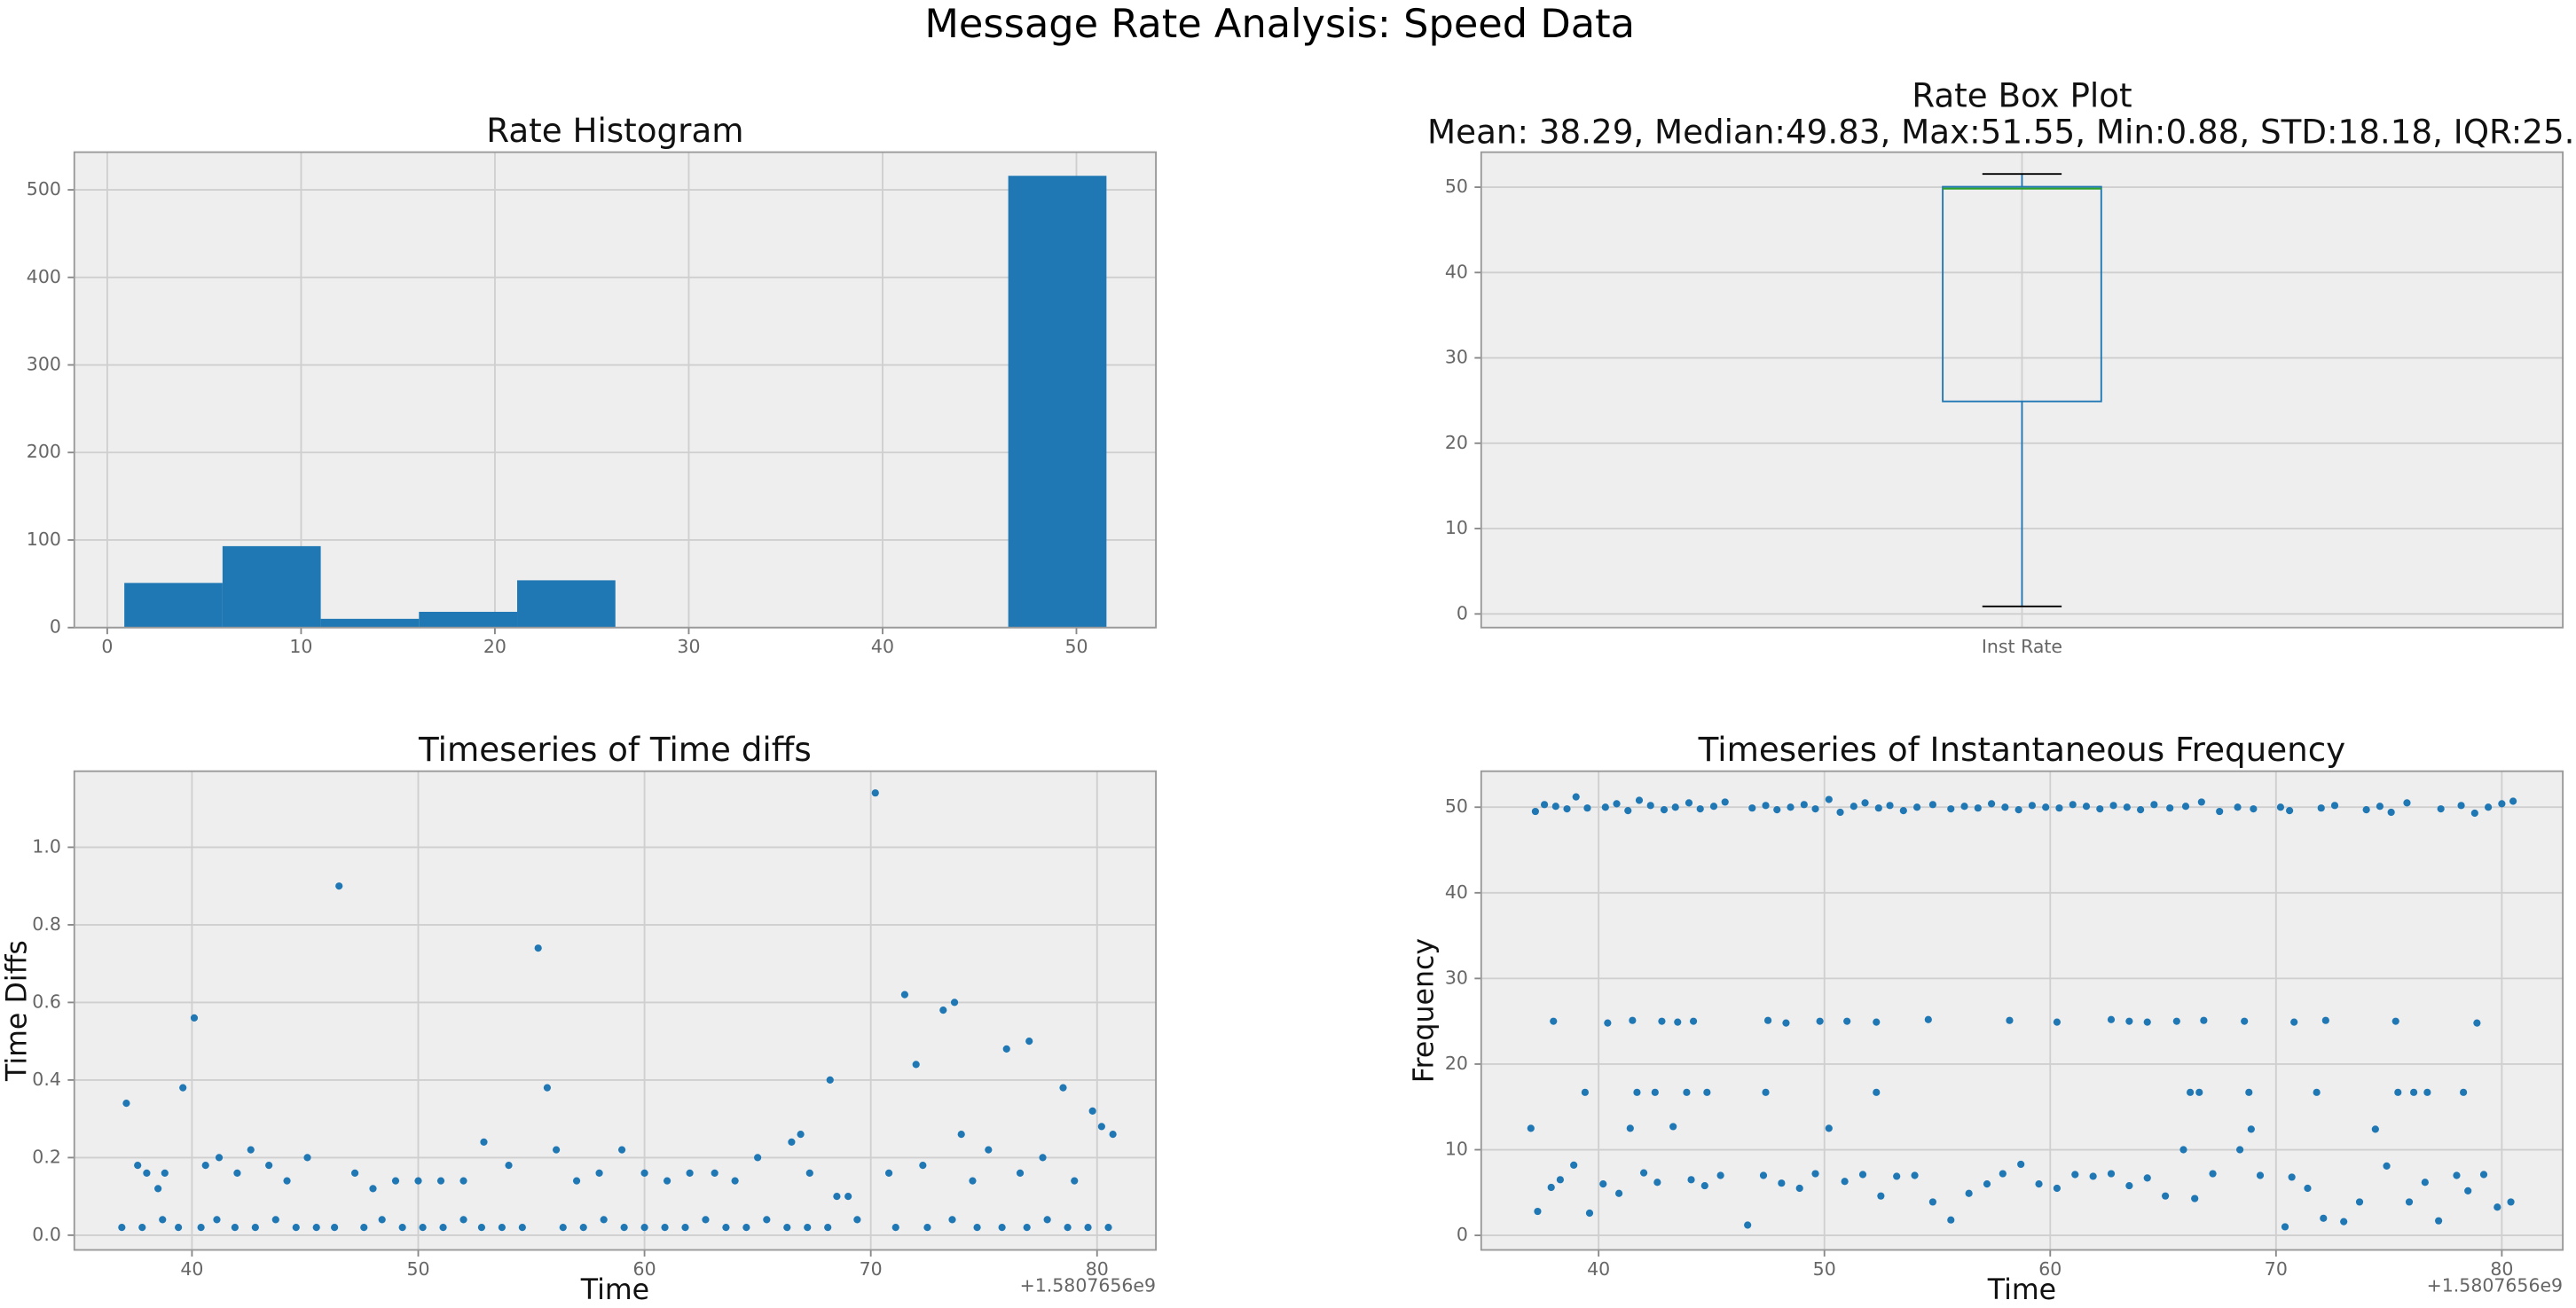 This screenshot has height=1308, width=2576. Describe the element at coordinates (300, 646) in the screenshot. I see `x-tick-label: 10` at that location.